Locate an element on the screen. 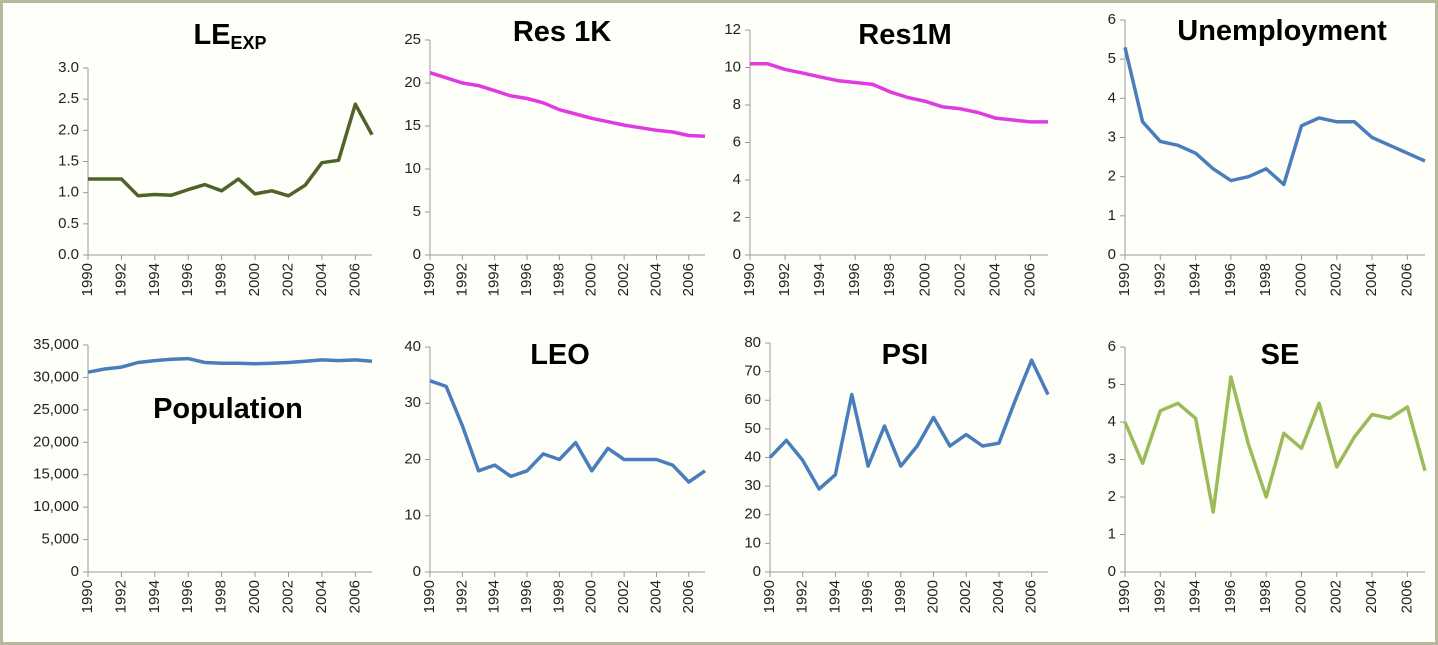 The image size is (1438, 645). chart-title: SE is located at coordinates (1280, 355).